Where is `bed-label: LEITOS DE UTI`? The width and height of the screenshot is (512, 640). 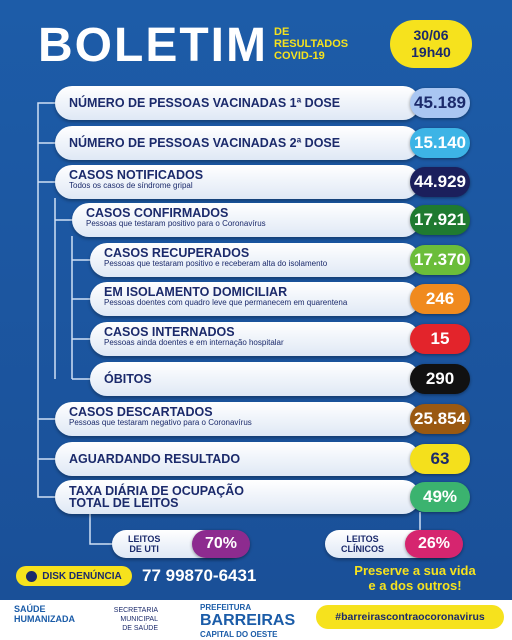 bed-label: LEITOS DE UTI is located at coordinates (144, 544).